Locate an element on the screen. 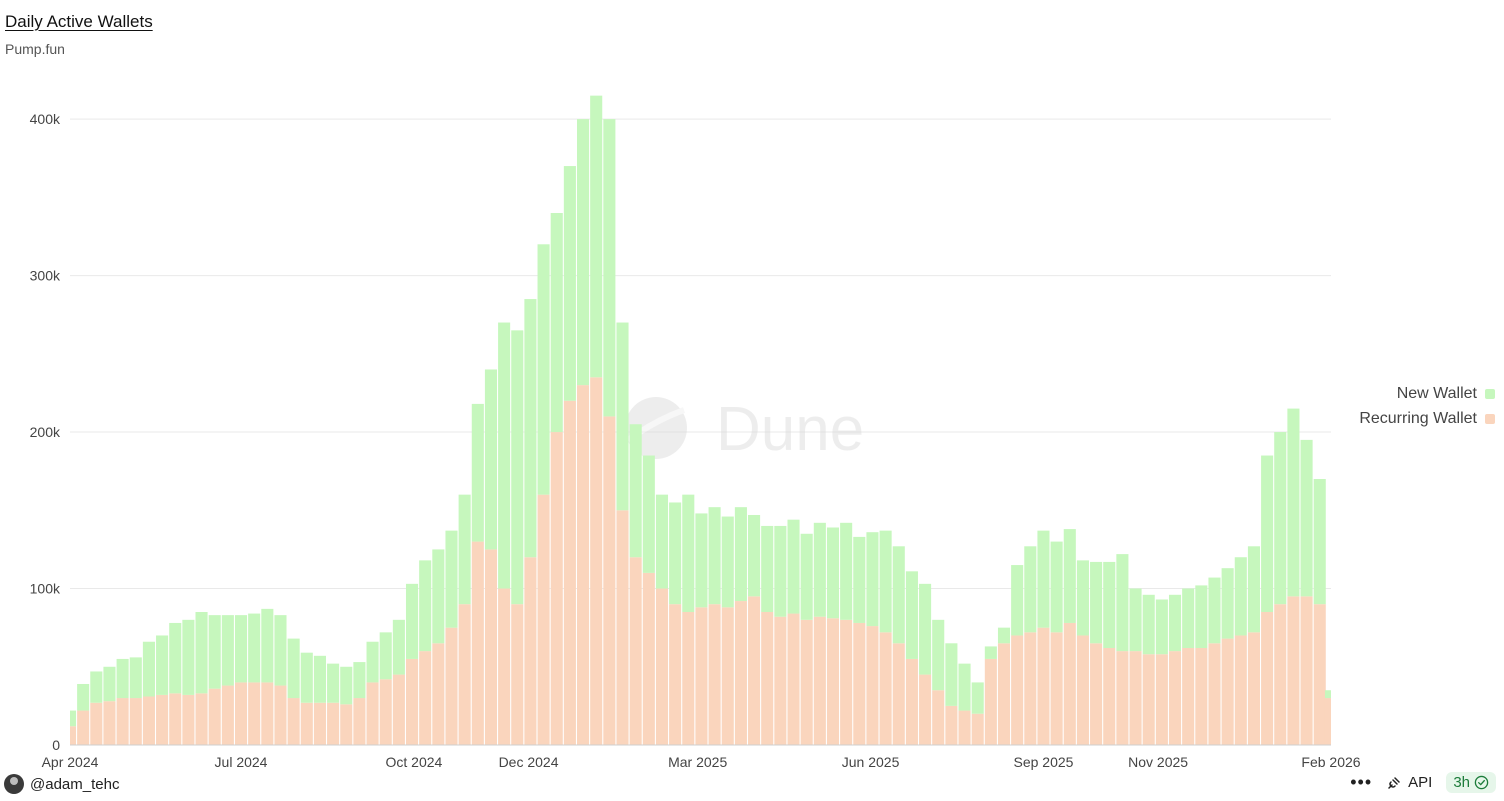 The height and width of the screenshot is (801, 1504). author: @adam_tehc is located at coordinates (61, 784).